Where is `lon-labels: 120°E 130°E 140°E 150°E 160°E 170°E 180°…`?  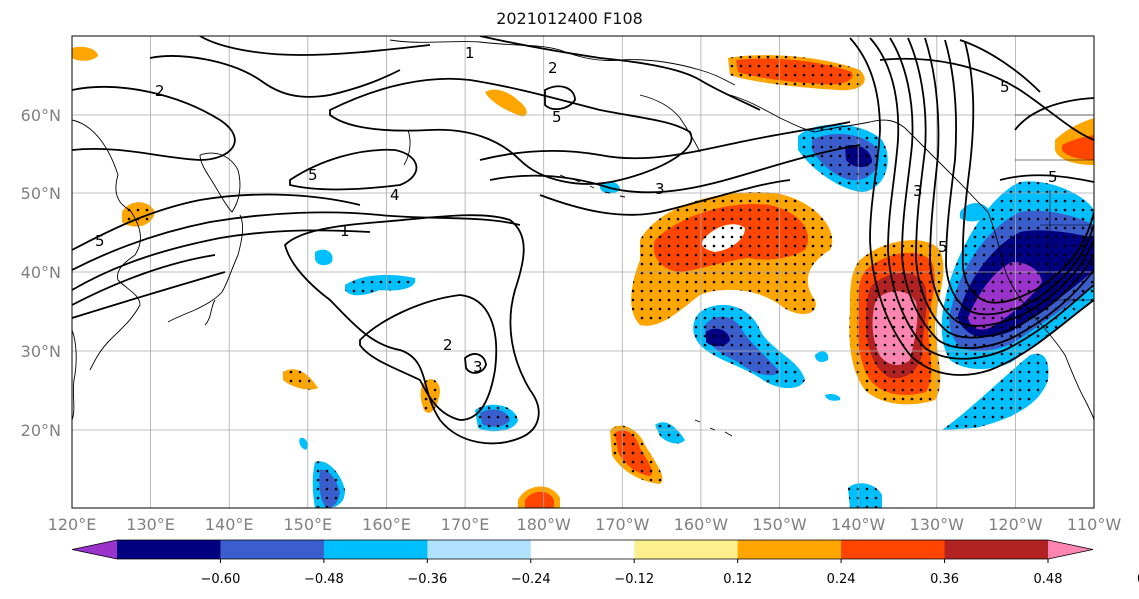 lon-labels: 120°E 130°E 140°E 150°E 160°E 170°E 180°… is located at coordinates (585, 524).